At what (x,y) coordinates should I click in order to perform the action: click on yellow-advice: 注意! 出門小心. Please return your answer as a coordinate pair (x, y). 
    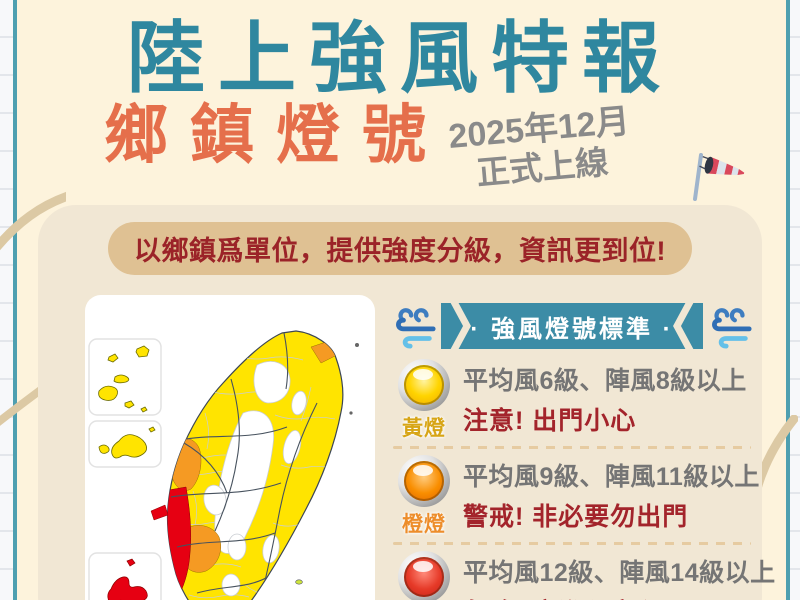
    Looking at the image, I should click on (550, 421).